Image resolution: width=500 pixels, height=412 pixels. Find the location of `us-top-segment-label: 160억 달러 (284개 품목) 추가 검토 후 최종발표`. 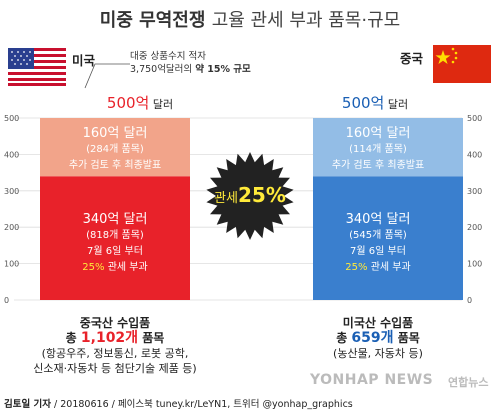

us-top-segment-label: 160억 달러 (284개 품목) 추가 검토 후 최종발표 is located at coordinates (115, 150).